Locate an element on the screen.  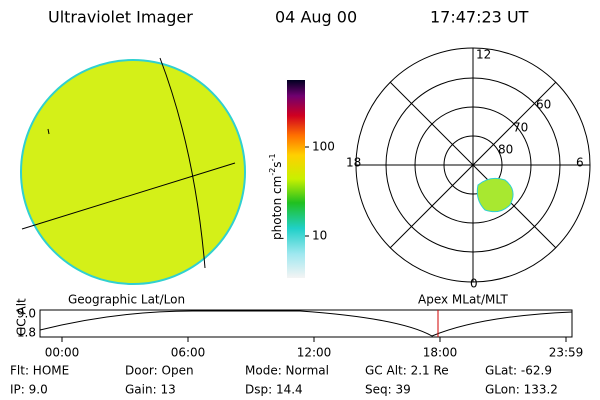
status-field: Seq: 39 is located at coordinates (388, 390).